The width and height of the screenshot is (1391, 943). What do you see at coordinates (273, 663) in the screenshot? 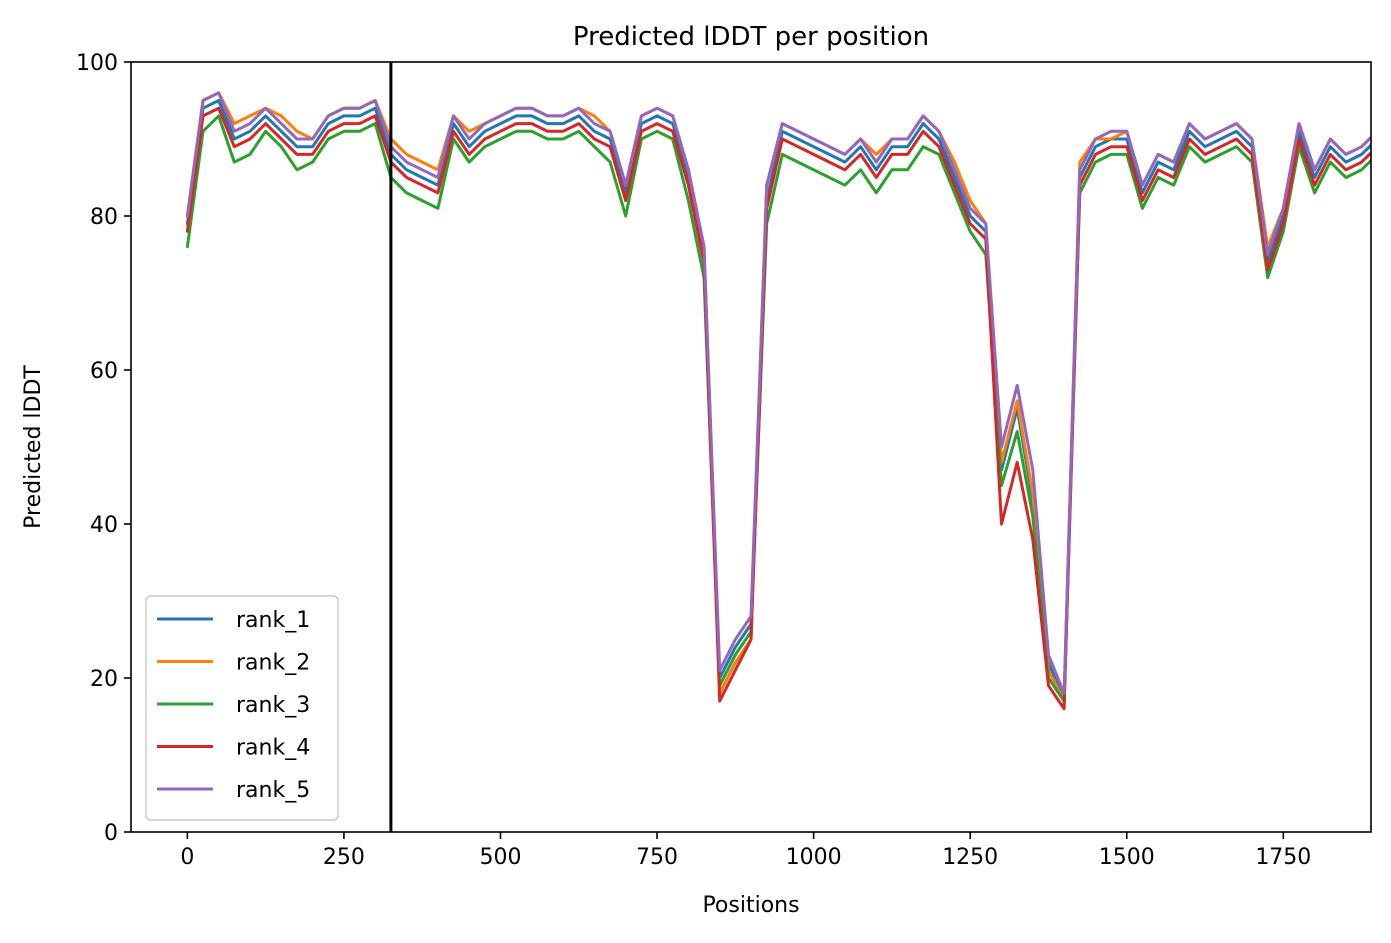
I see `legend-label: rank_2` at bounding box center [273, 663].